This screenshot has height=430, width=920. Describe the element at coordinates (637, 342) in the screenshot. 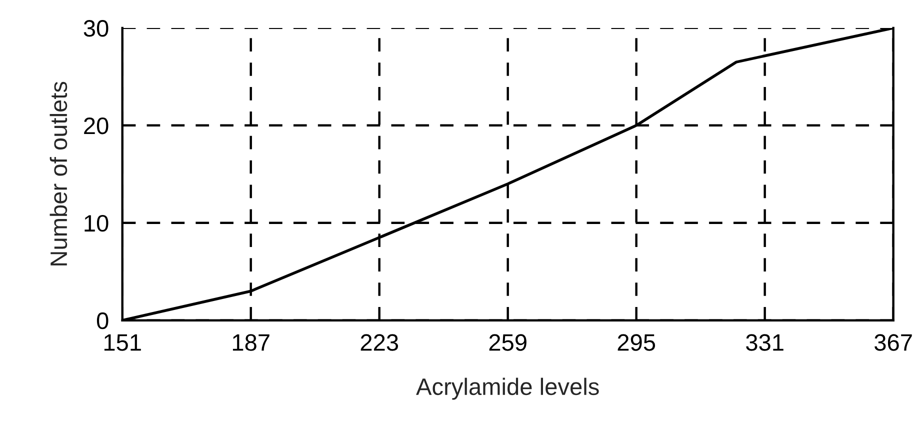

I see `x-tick-label: 295` at that location.